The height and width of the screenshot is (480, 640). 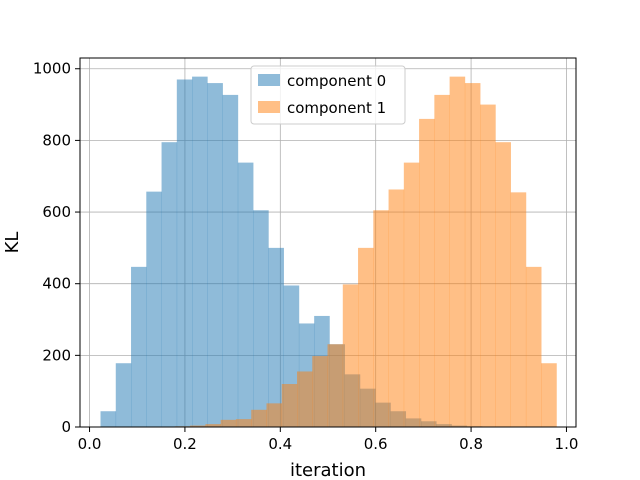 I want to click on legend: component 0 component 1, so click(x=328, y=95).